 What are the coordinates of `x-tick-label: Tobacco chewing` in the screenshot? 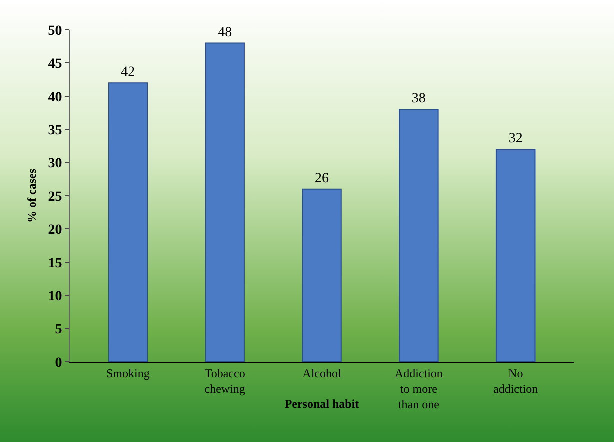 It's located at (225, 381).